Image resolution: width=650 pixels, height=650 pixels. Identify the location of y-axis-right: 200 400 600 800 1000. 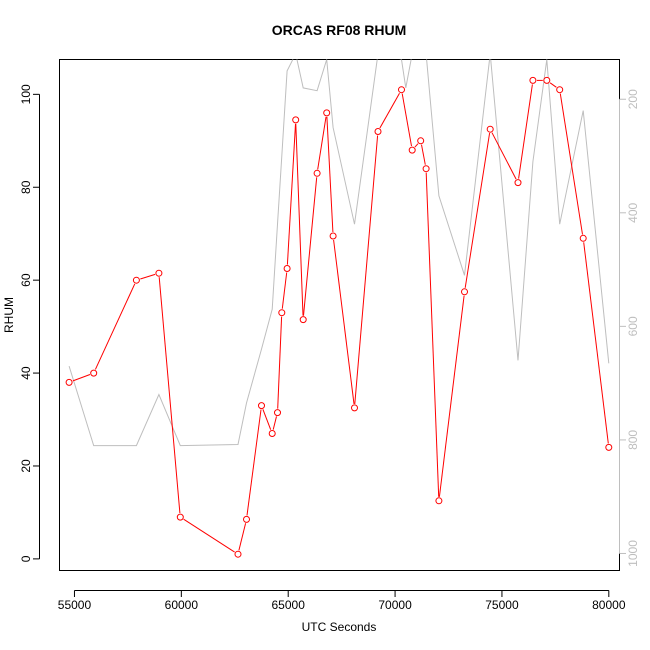
(629, 328).